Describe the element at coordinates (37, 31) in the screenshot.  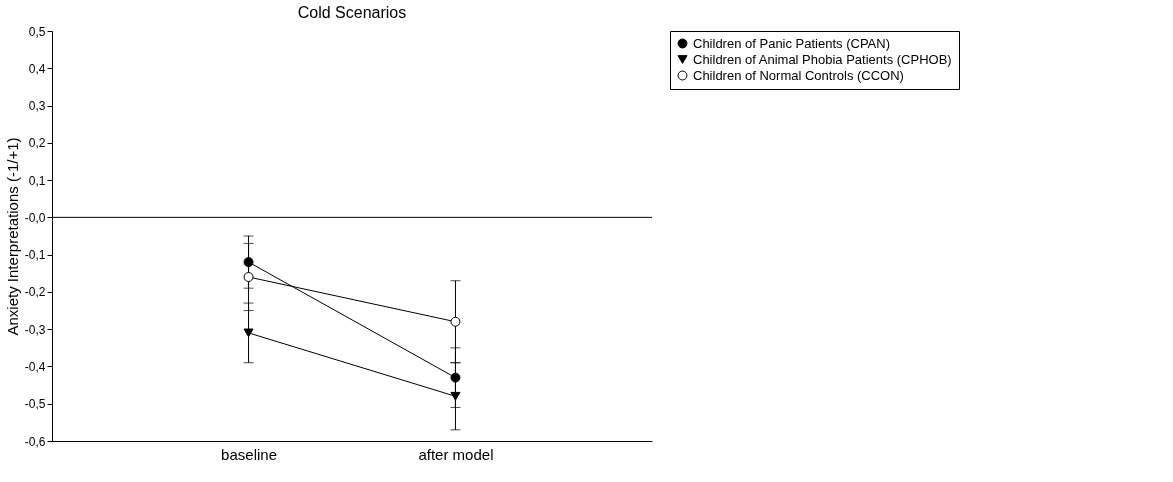
I see `y-tick-label: 0,5` at that location.